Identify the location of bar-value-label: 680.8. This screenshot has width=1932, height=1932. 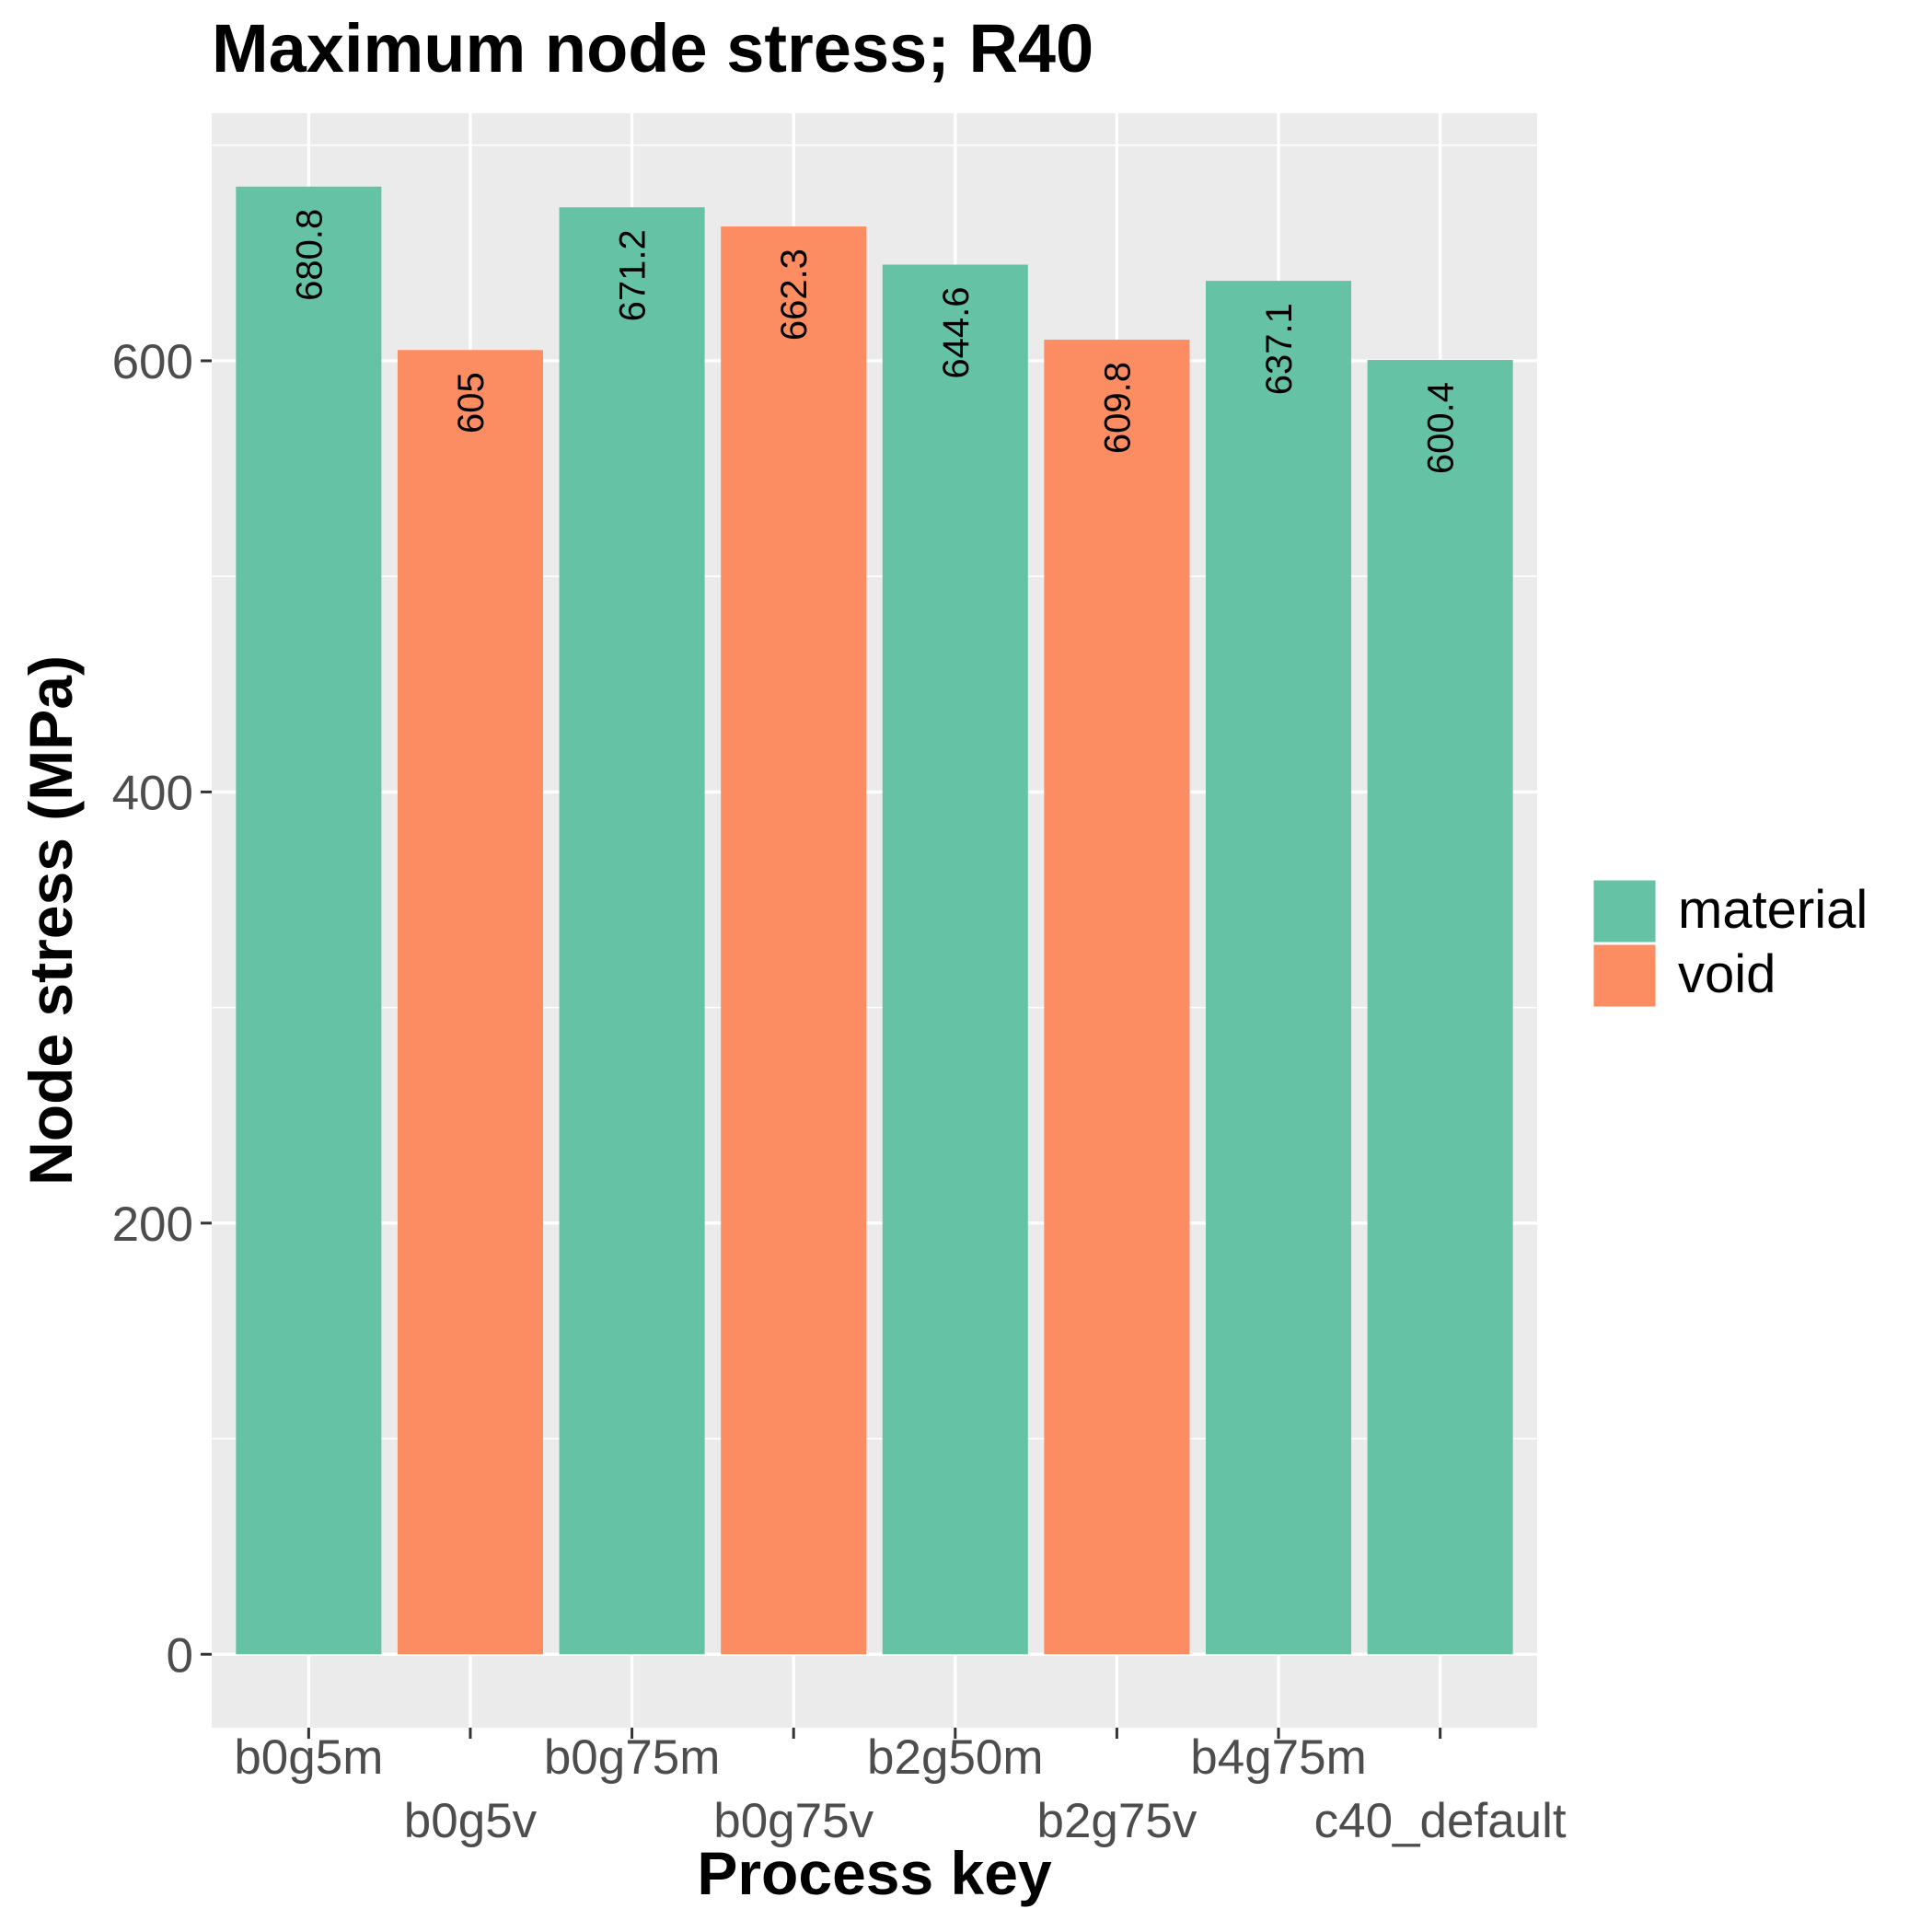
(310, 255).